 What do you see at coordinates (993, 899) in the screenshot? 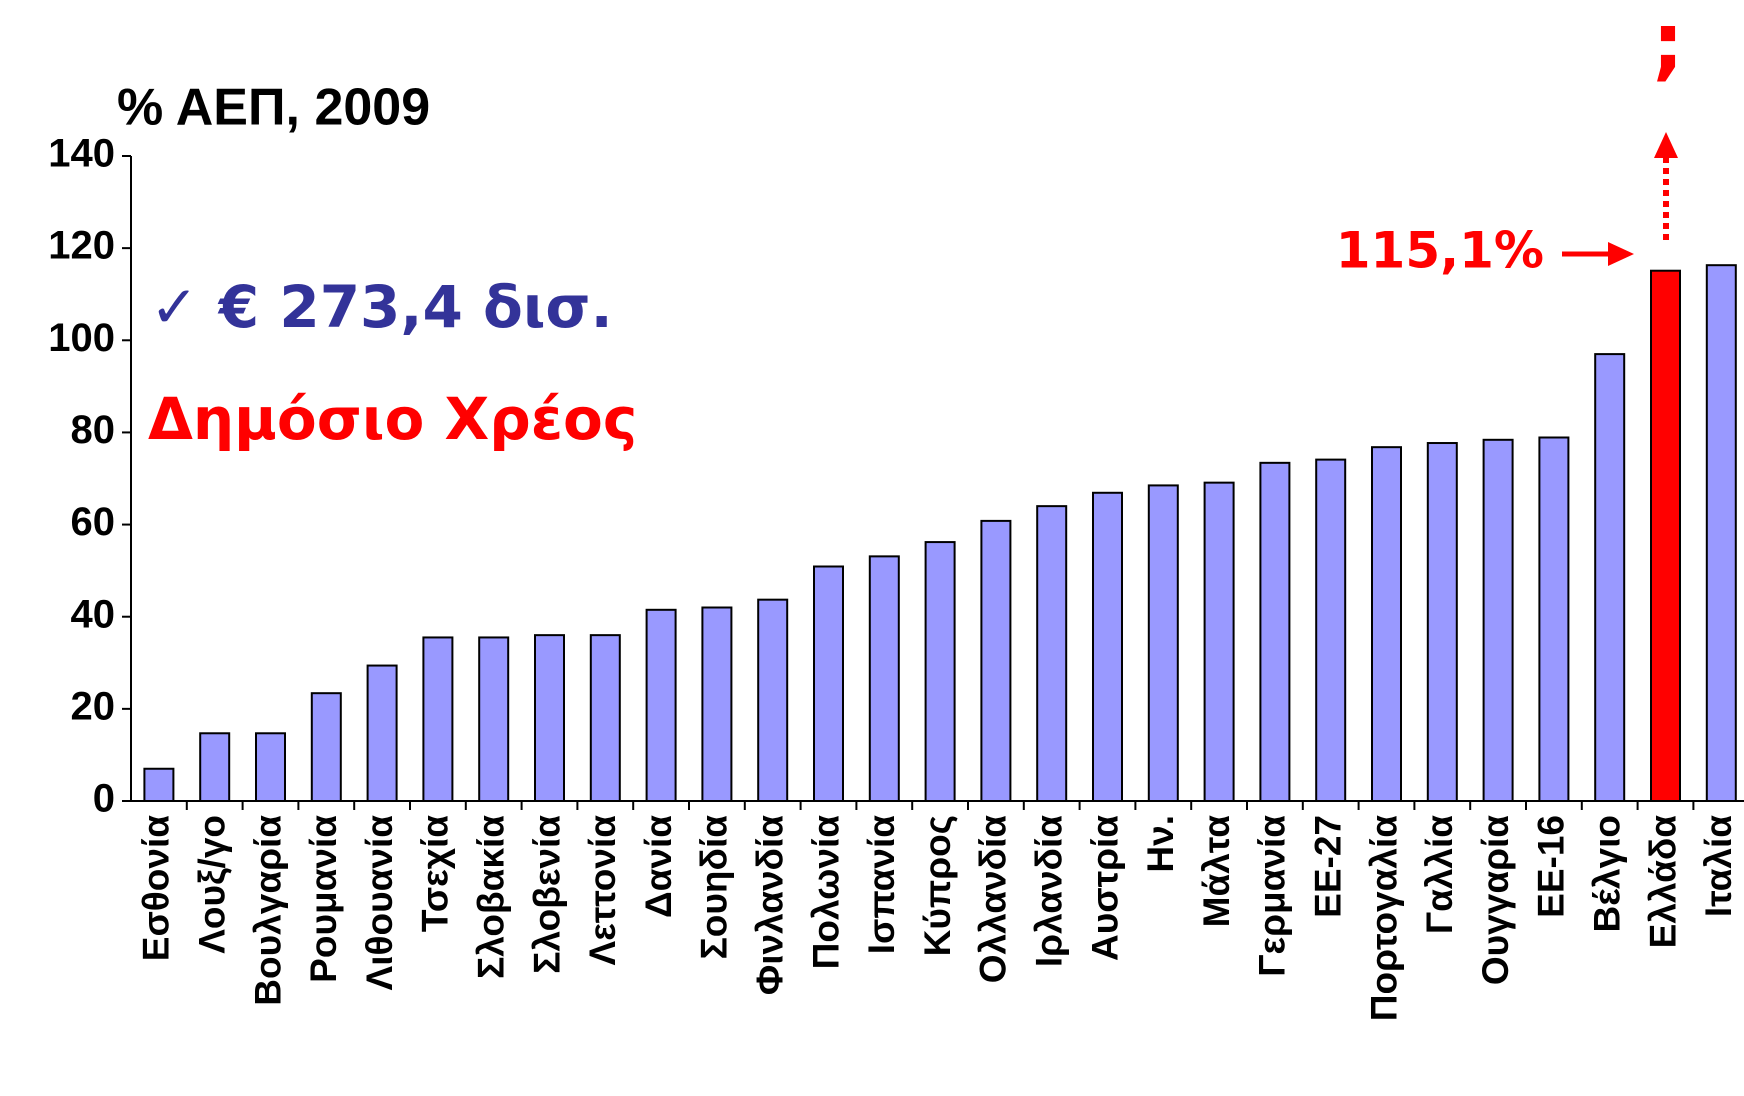
I see `x-tick-label: Ολλανδία` at bounding box center [993, 899].